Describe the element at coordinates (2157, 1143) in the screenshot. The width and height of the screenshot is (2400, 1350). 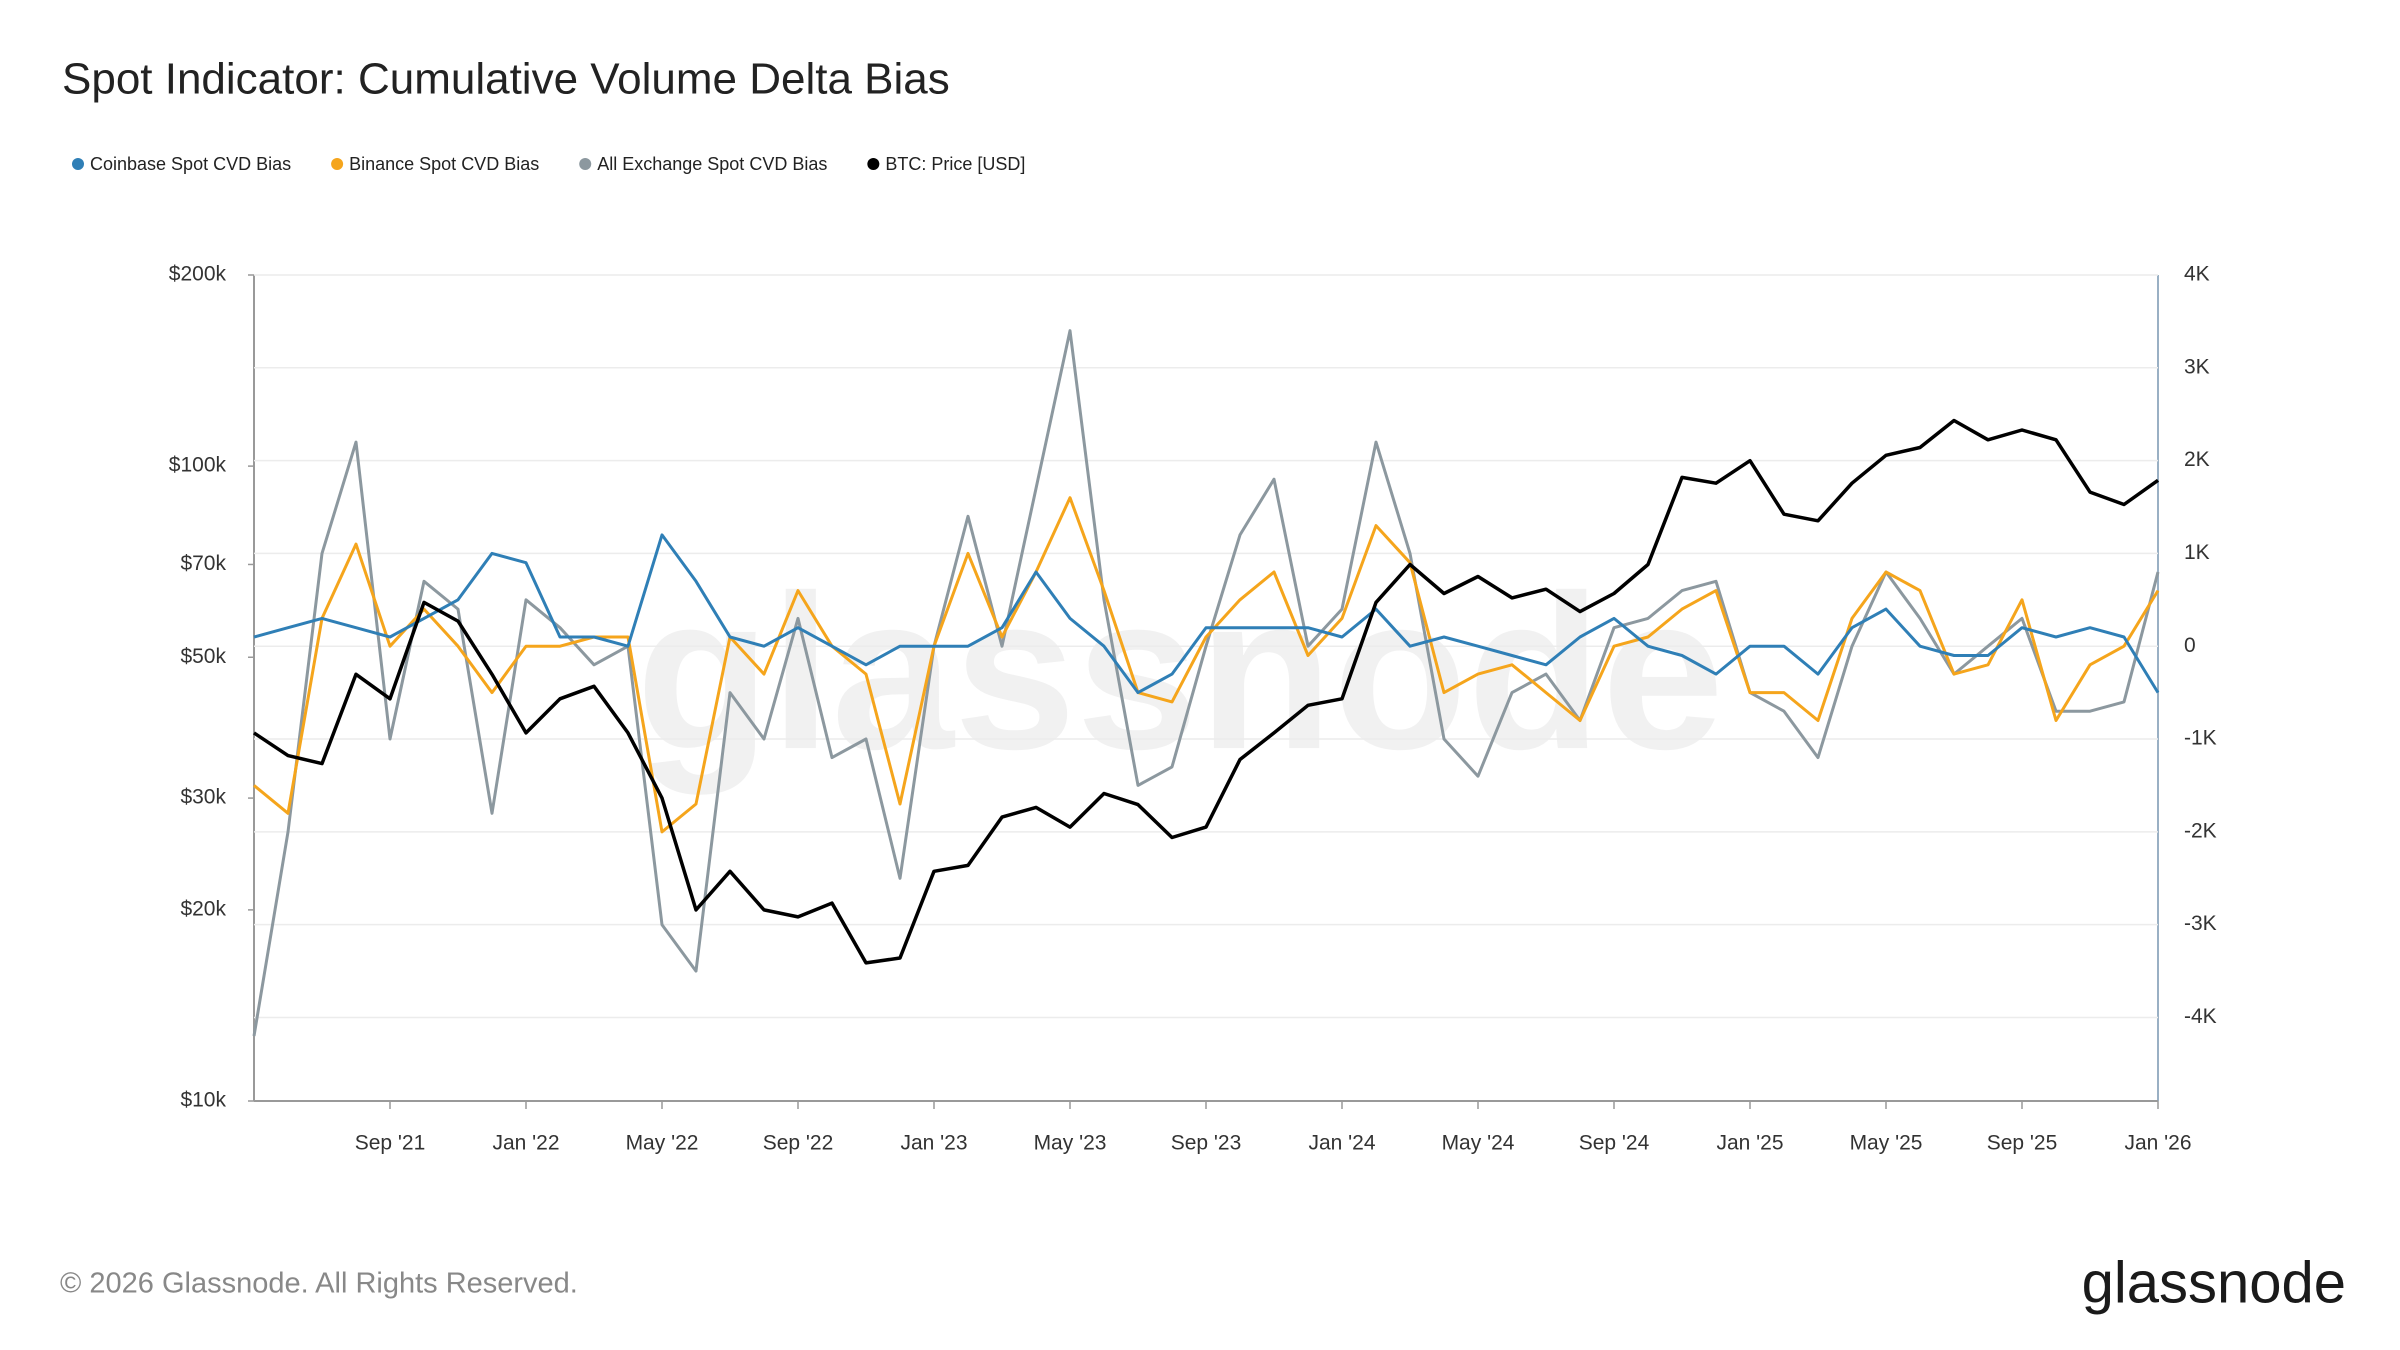
I see `x-tick-label: Jan '26` at that location.